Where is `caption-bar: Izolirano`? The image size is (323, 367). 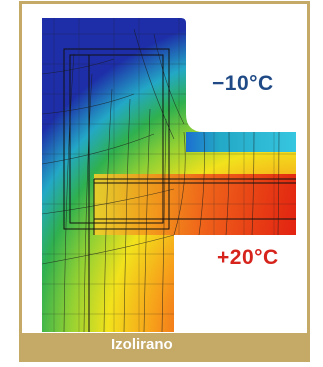
caption-bar: Izolirano is located at coordinates (164, 346).